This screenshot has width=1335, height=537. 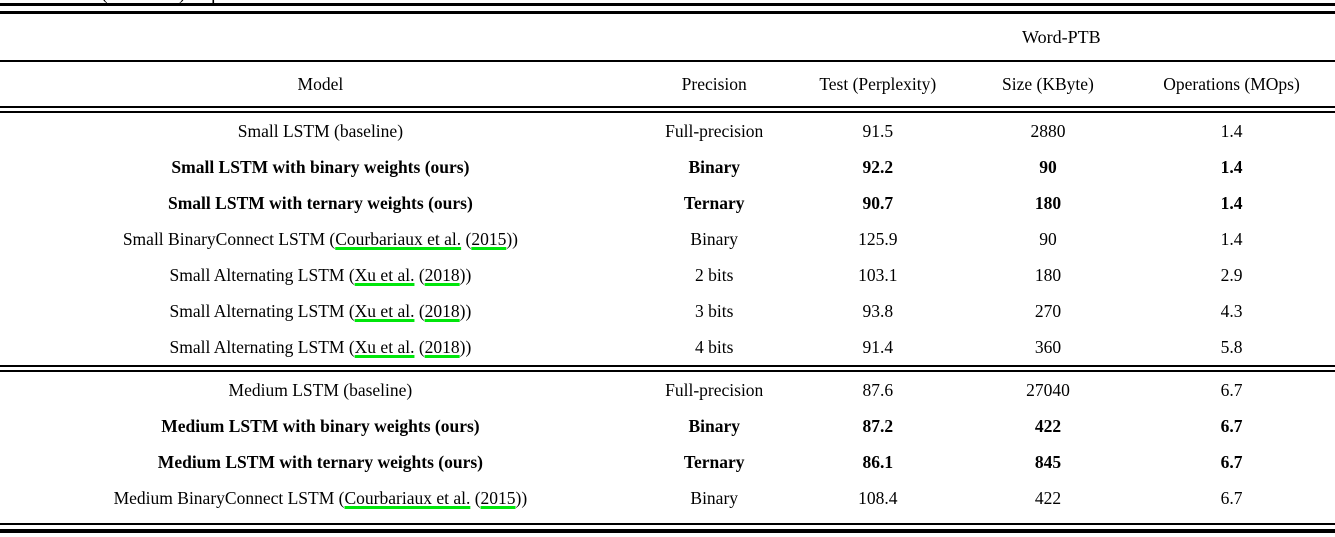 What do you see at coordinates (714, 346) in the screenshot?
I see `precision-cell: 4 bits` at bounding box center [714, 346].